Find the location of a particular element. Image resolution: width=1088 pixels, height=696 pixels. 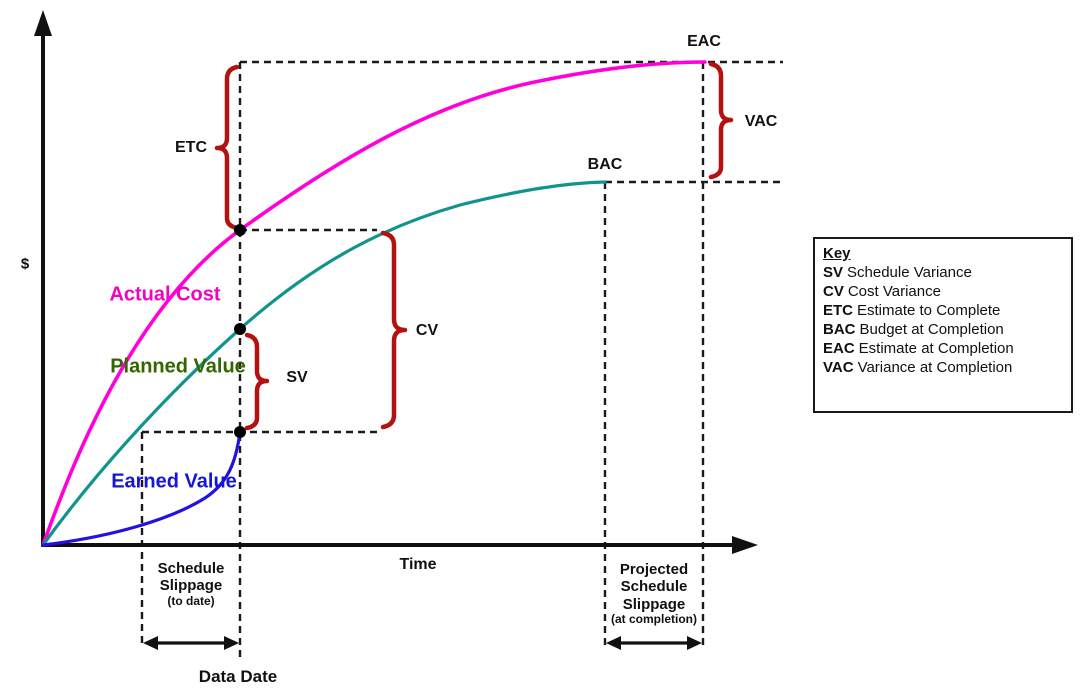

key-term-etc: ETC is located at coordinates (838, 310).